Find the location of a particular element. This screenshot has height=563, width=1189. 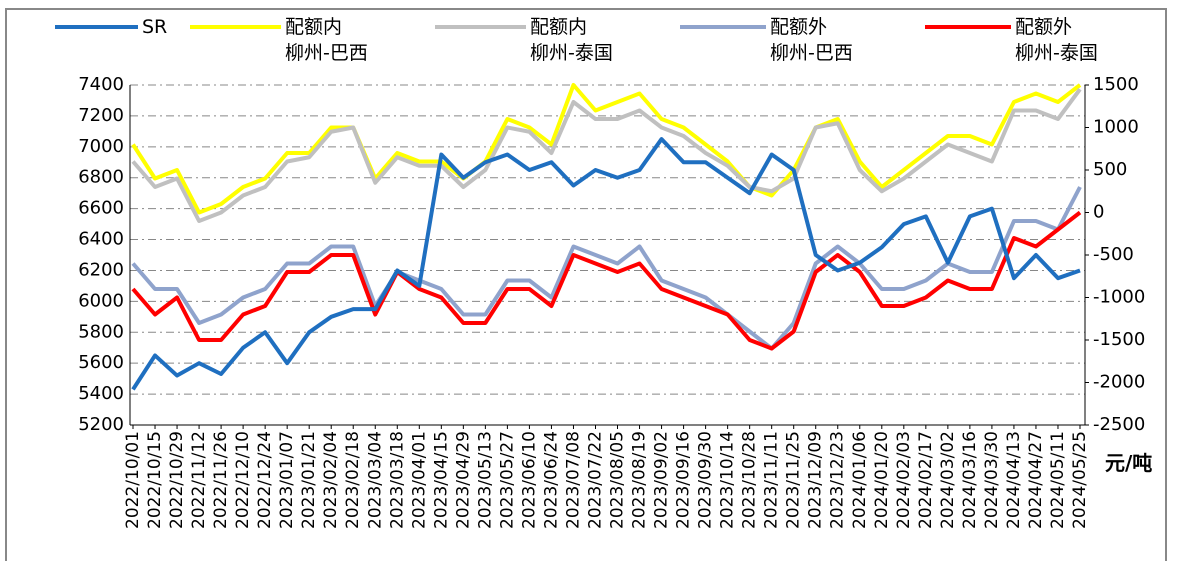

y-tick-label: 7000 is located at coordinates (101, 146).